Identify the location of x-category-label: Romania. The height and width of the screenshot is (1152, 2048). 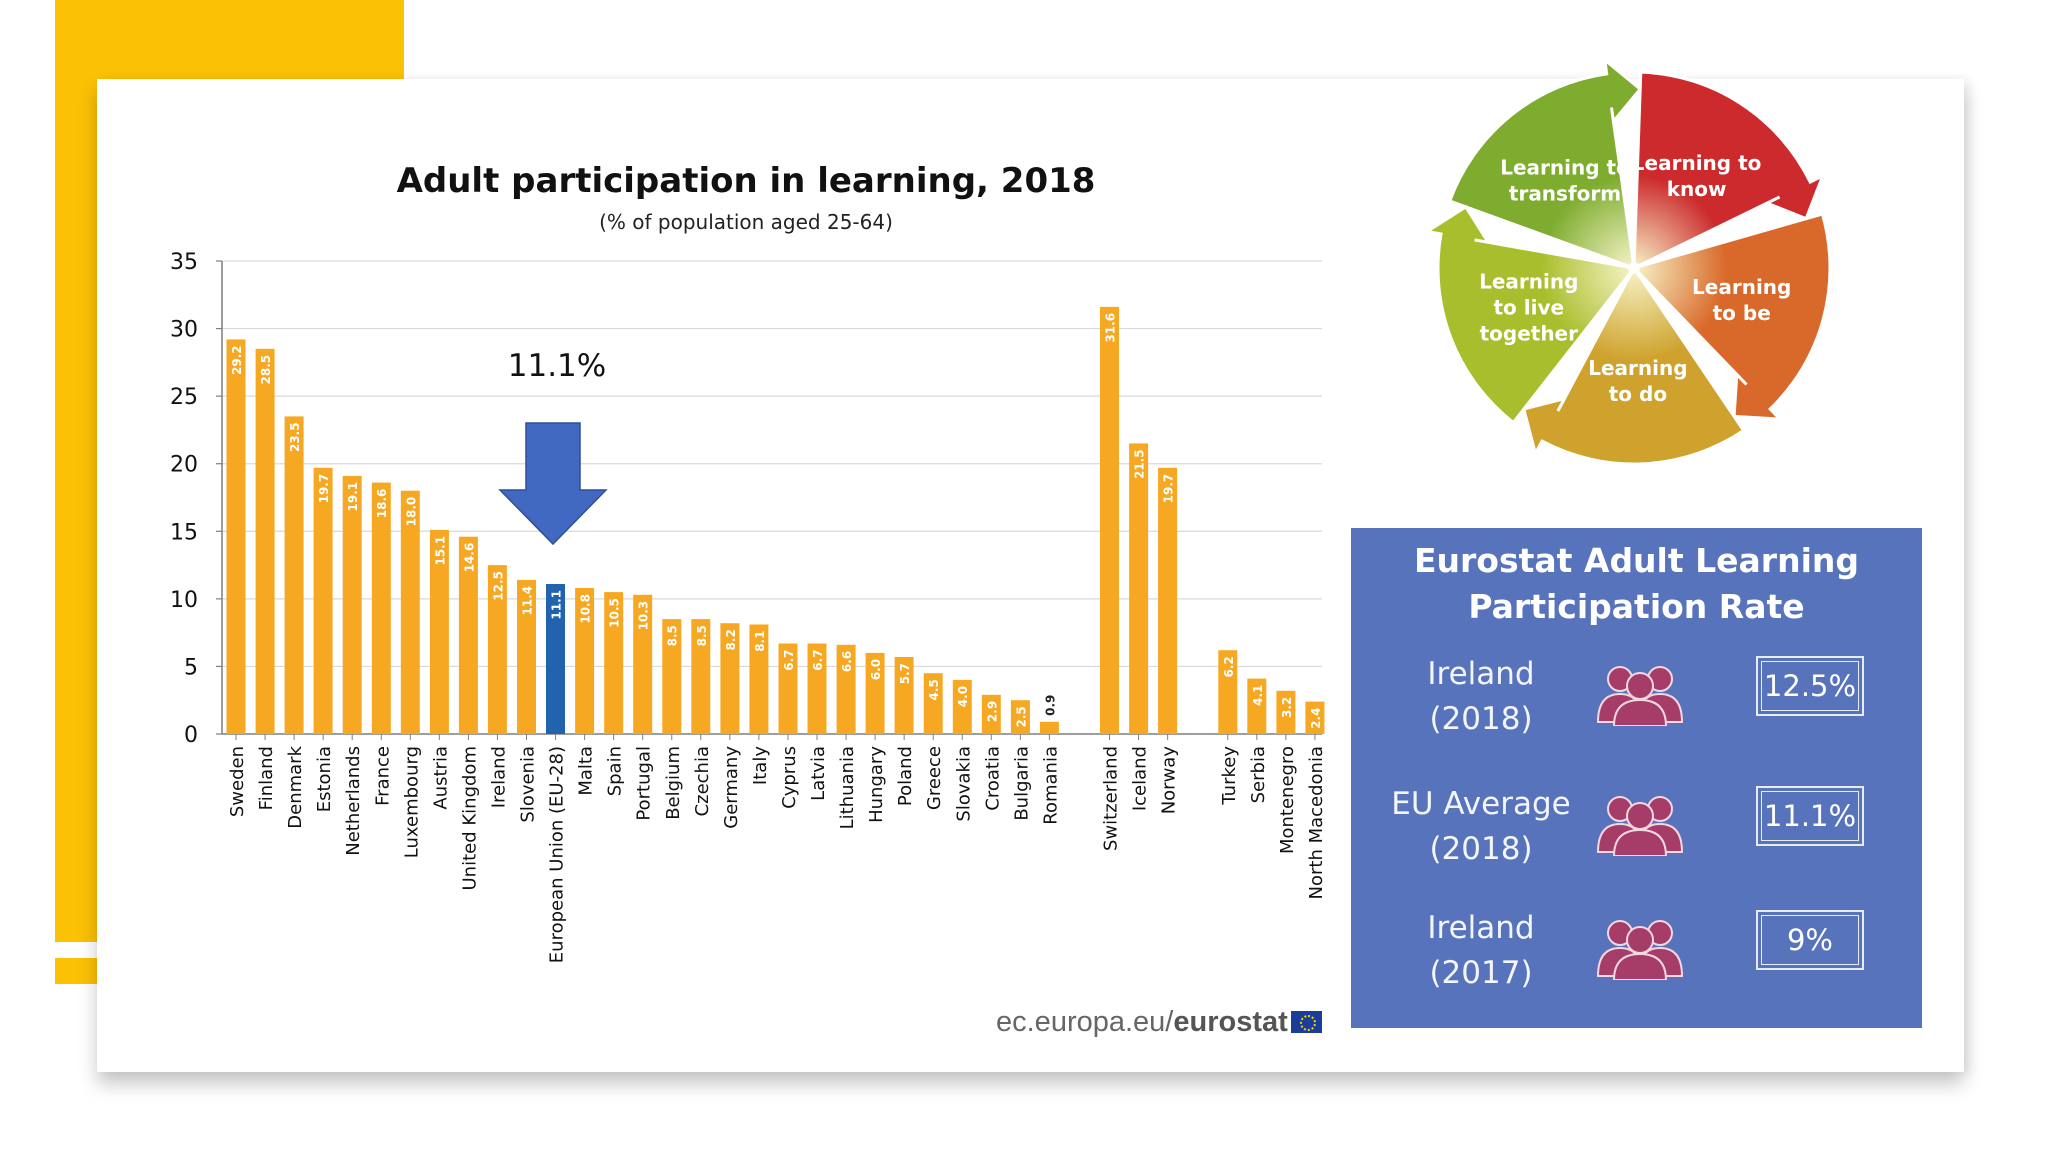
(1050, 785).